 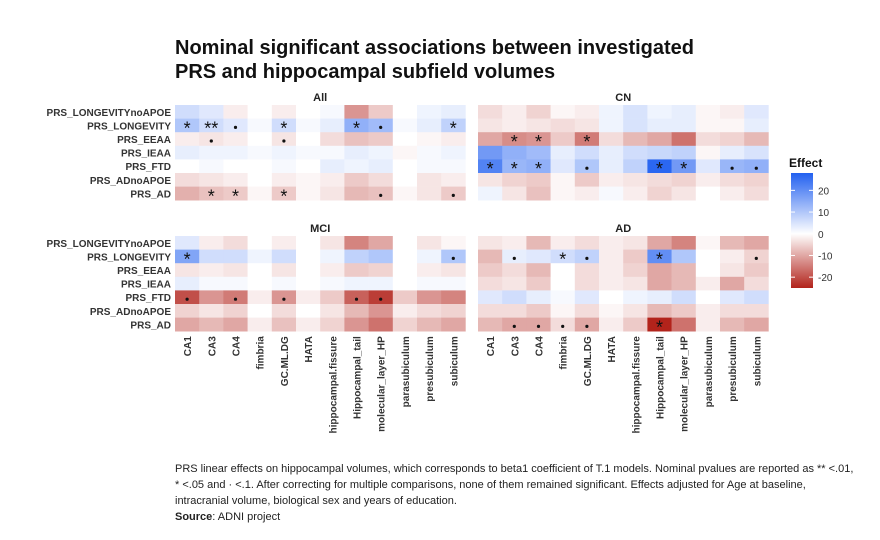 I want to click on row-label: PRS_LONGEVITY, so click(x=129, y=257).